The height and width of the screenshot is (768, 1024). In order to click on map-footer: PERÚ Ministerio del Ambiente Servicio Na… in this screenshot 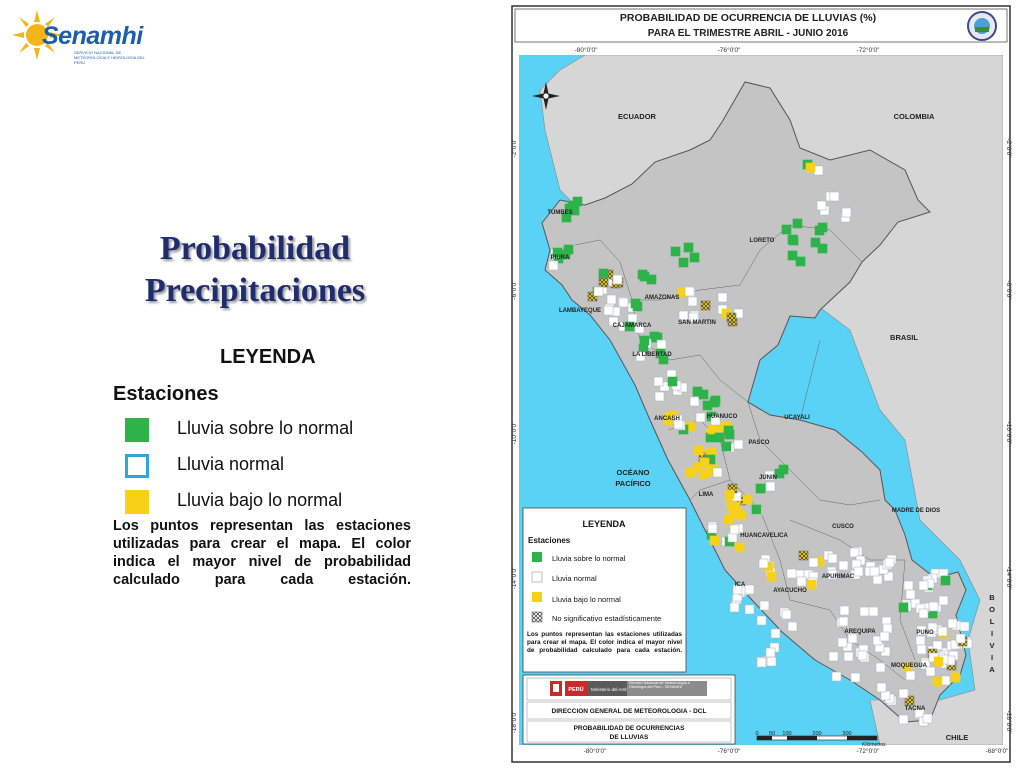, I will do `click(629, 709)`.